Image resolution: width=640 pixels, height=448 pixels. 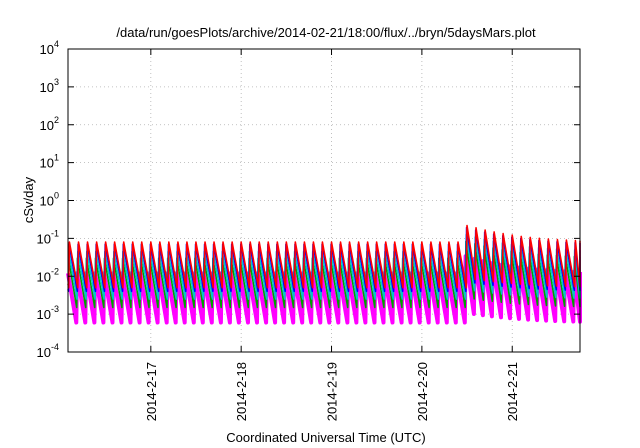 I want to click on x-tick-label: 2014-2-19, so click(x=332, y=391).